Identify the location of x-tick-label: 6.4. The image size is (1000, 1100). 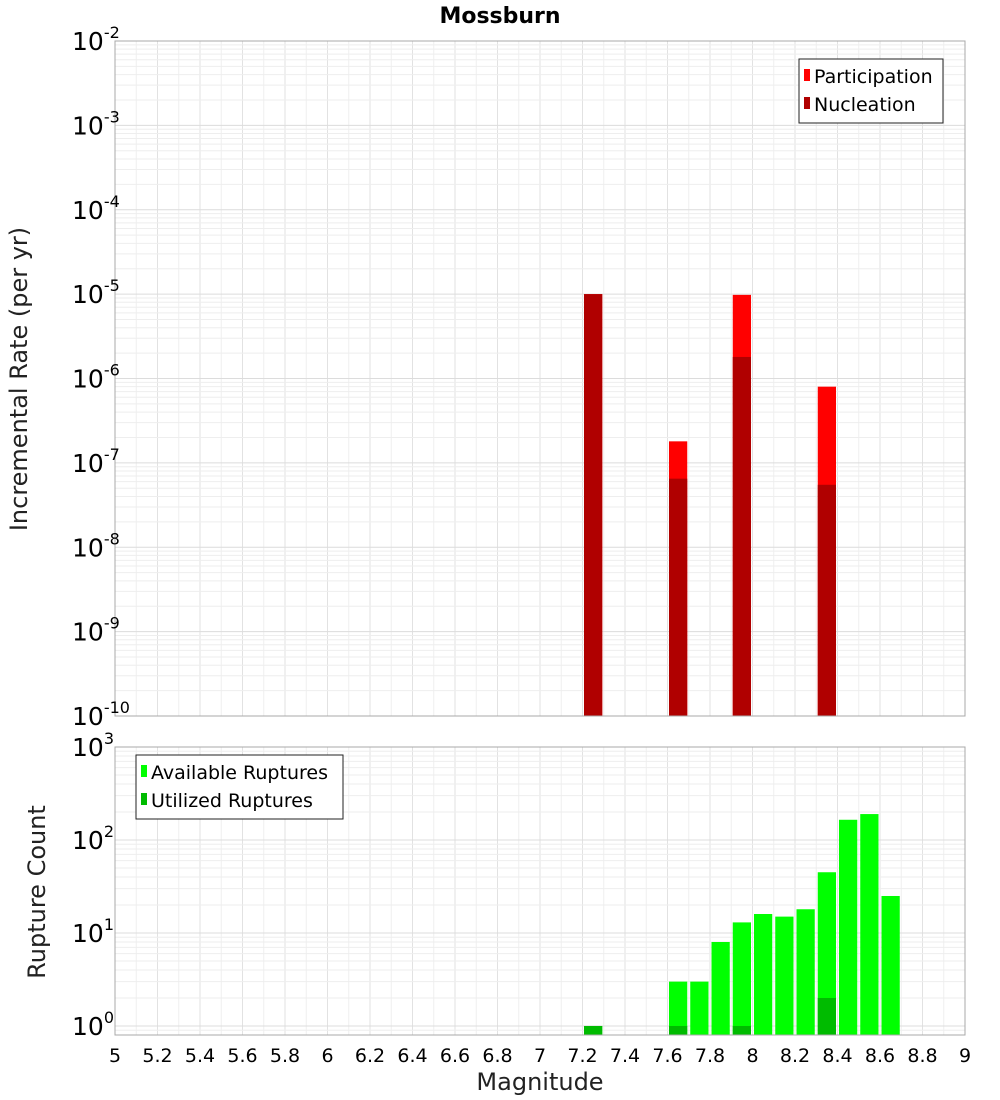
(412, 1056).